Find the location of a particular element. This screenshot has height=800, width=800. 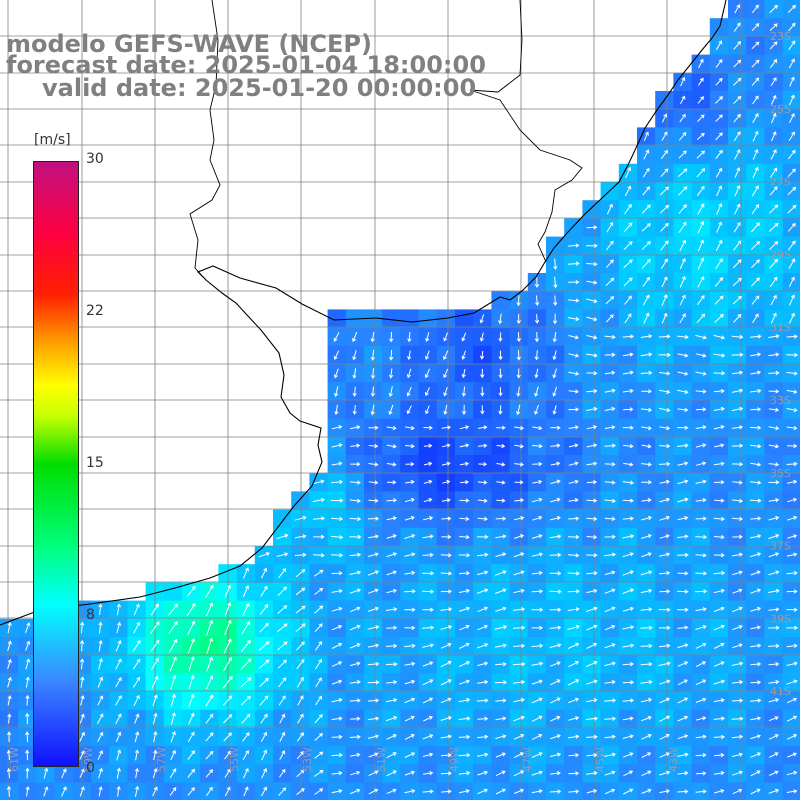

latitude-label: 23S is located at coordinates (780, 36).